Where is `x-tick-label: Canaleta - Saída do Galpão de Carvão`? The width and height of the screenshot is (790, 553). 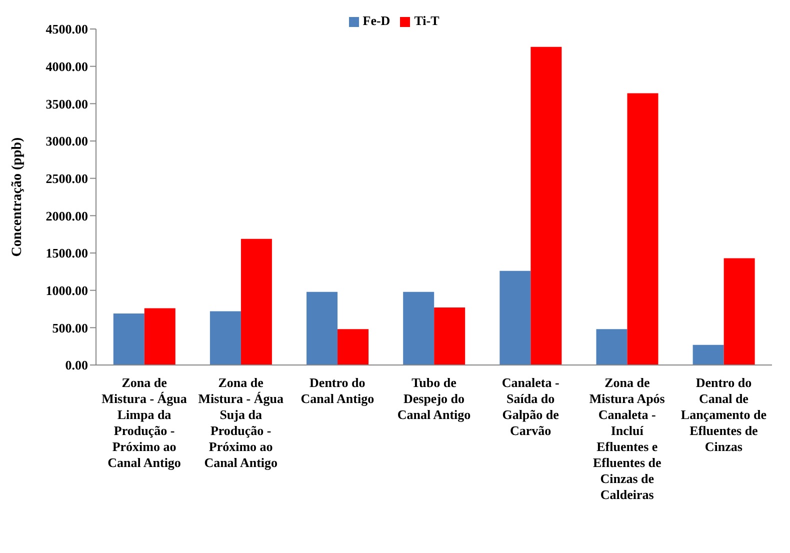
x-tick-label: Canaleta - Saída do Galpão de Carvão is located at coordinates (531, 406).